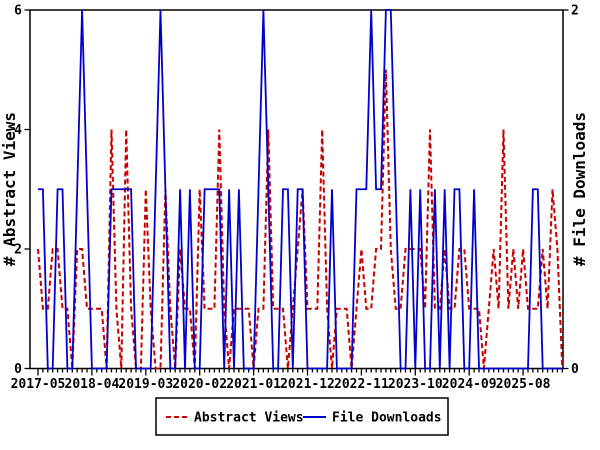  Describe the element at coordinates (575, 11) in the screenshot. I see `right-y-tick-label: 2` at that location.